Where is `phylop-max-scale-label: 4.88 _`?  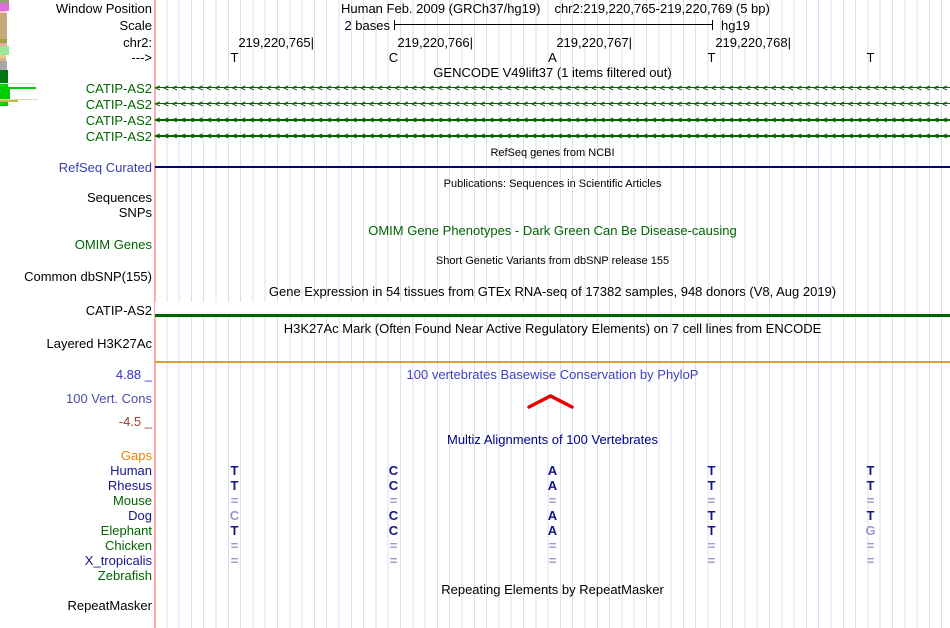 phylop-max-scale-label: 4.88 _ is located at coordinates (133, 374).